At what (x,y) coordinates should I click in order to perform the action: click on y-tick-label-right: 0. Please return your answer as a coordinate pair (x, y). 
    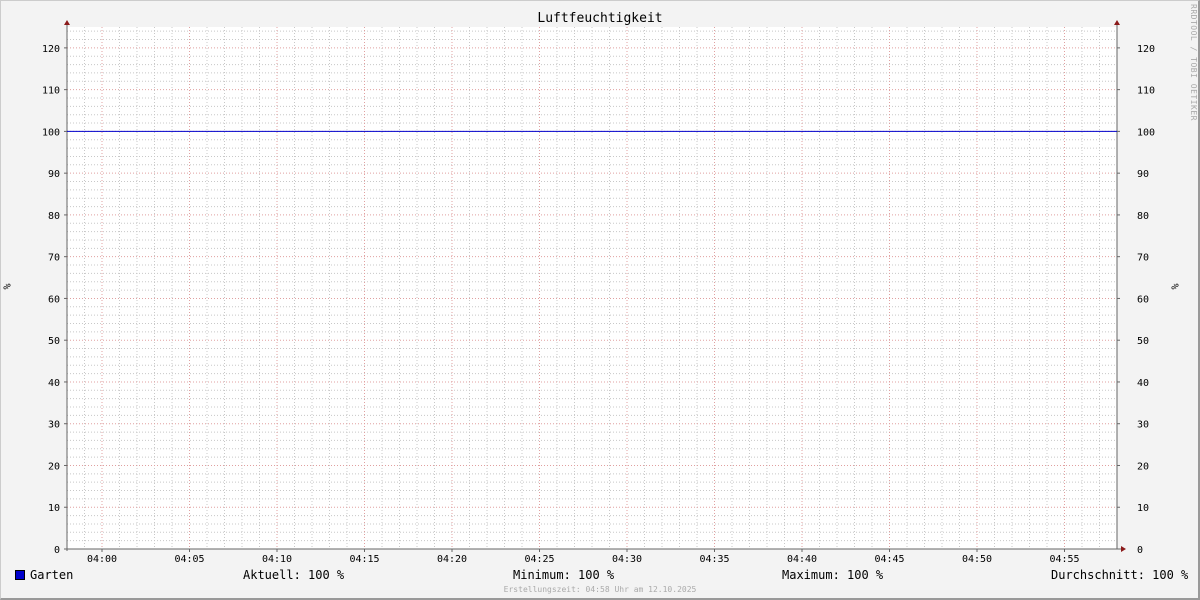
    Looking at the image, I should click on (1140, 550).